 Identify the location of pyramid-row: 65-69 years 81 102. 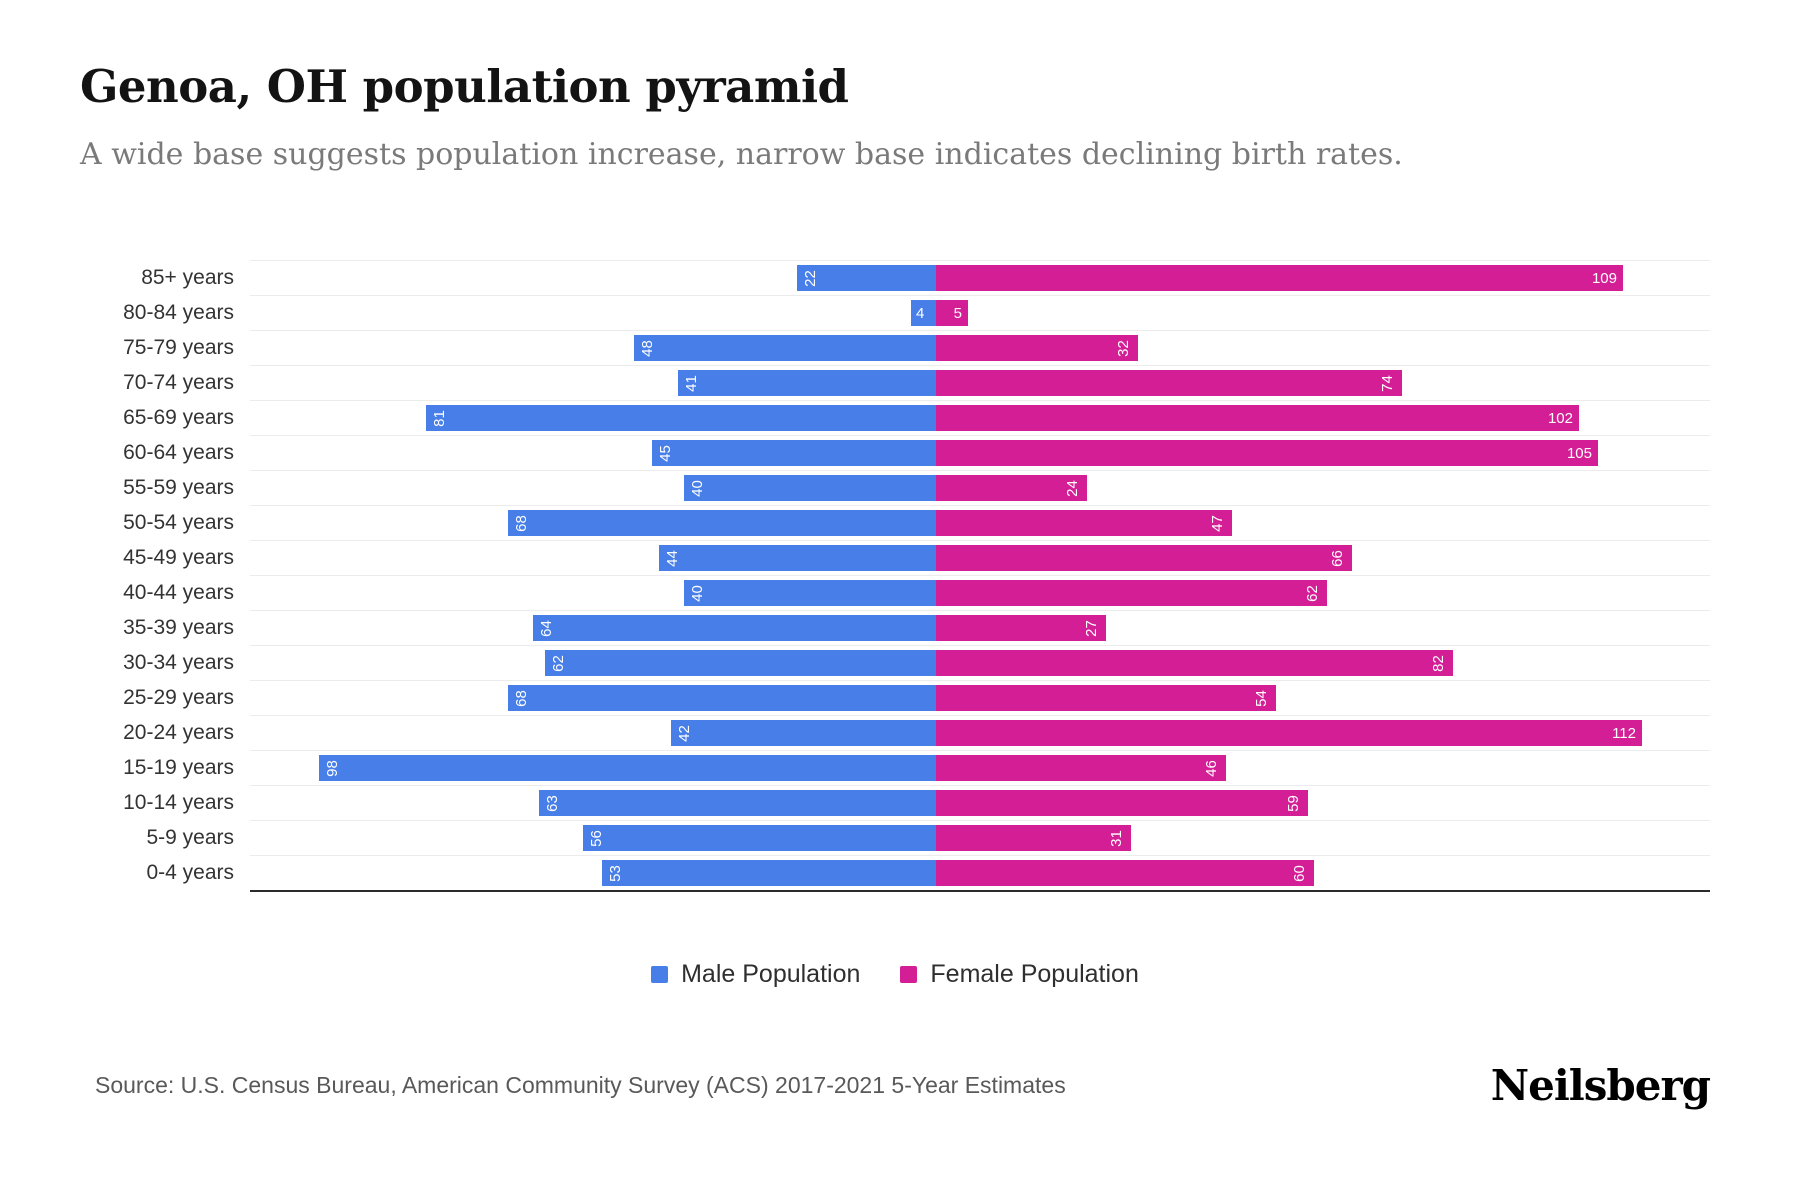
(895, 417).